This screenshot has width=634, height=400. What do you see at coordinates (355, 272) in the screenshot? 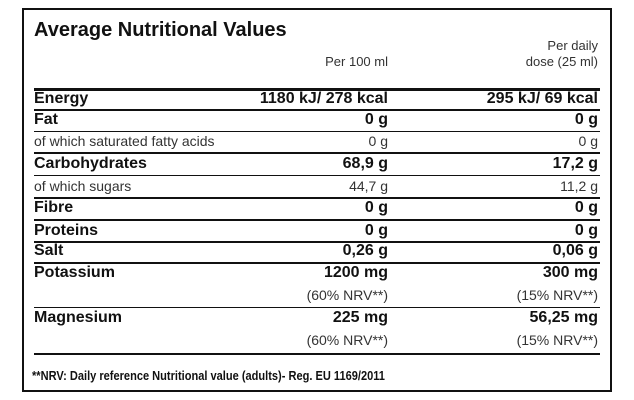
I see `per-100-value: 1200 mg` at bounding box center [355, 272].